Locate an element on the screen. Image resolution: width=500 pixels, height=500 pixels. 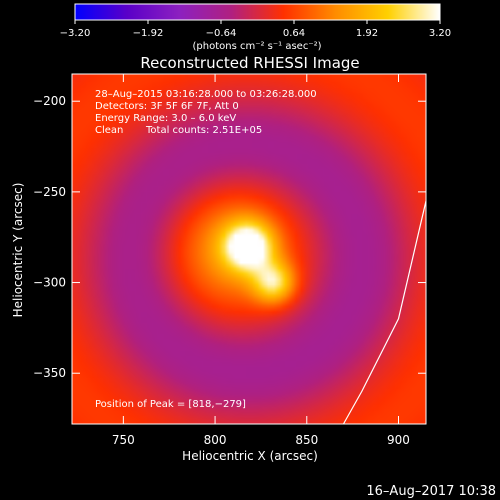
colorbar is located at coordinates (257, 12).